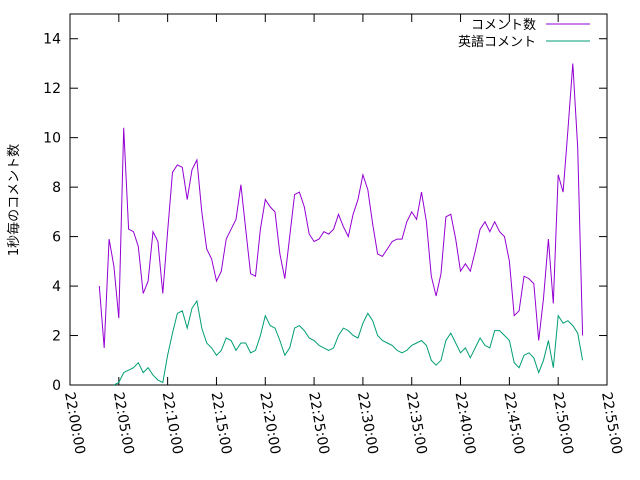 The image size is (640, 480). What do you see at coordinates (269, 423) in the screenshot?
I see `x-tick-label: 22:20:00` at bounding box center [269, 423].